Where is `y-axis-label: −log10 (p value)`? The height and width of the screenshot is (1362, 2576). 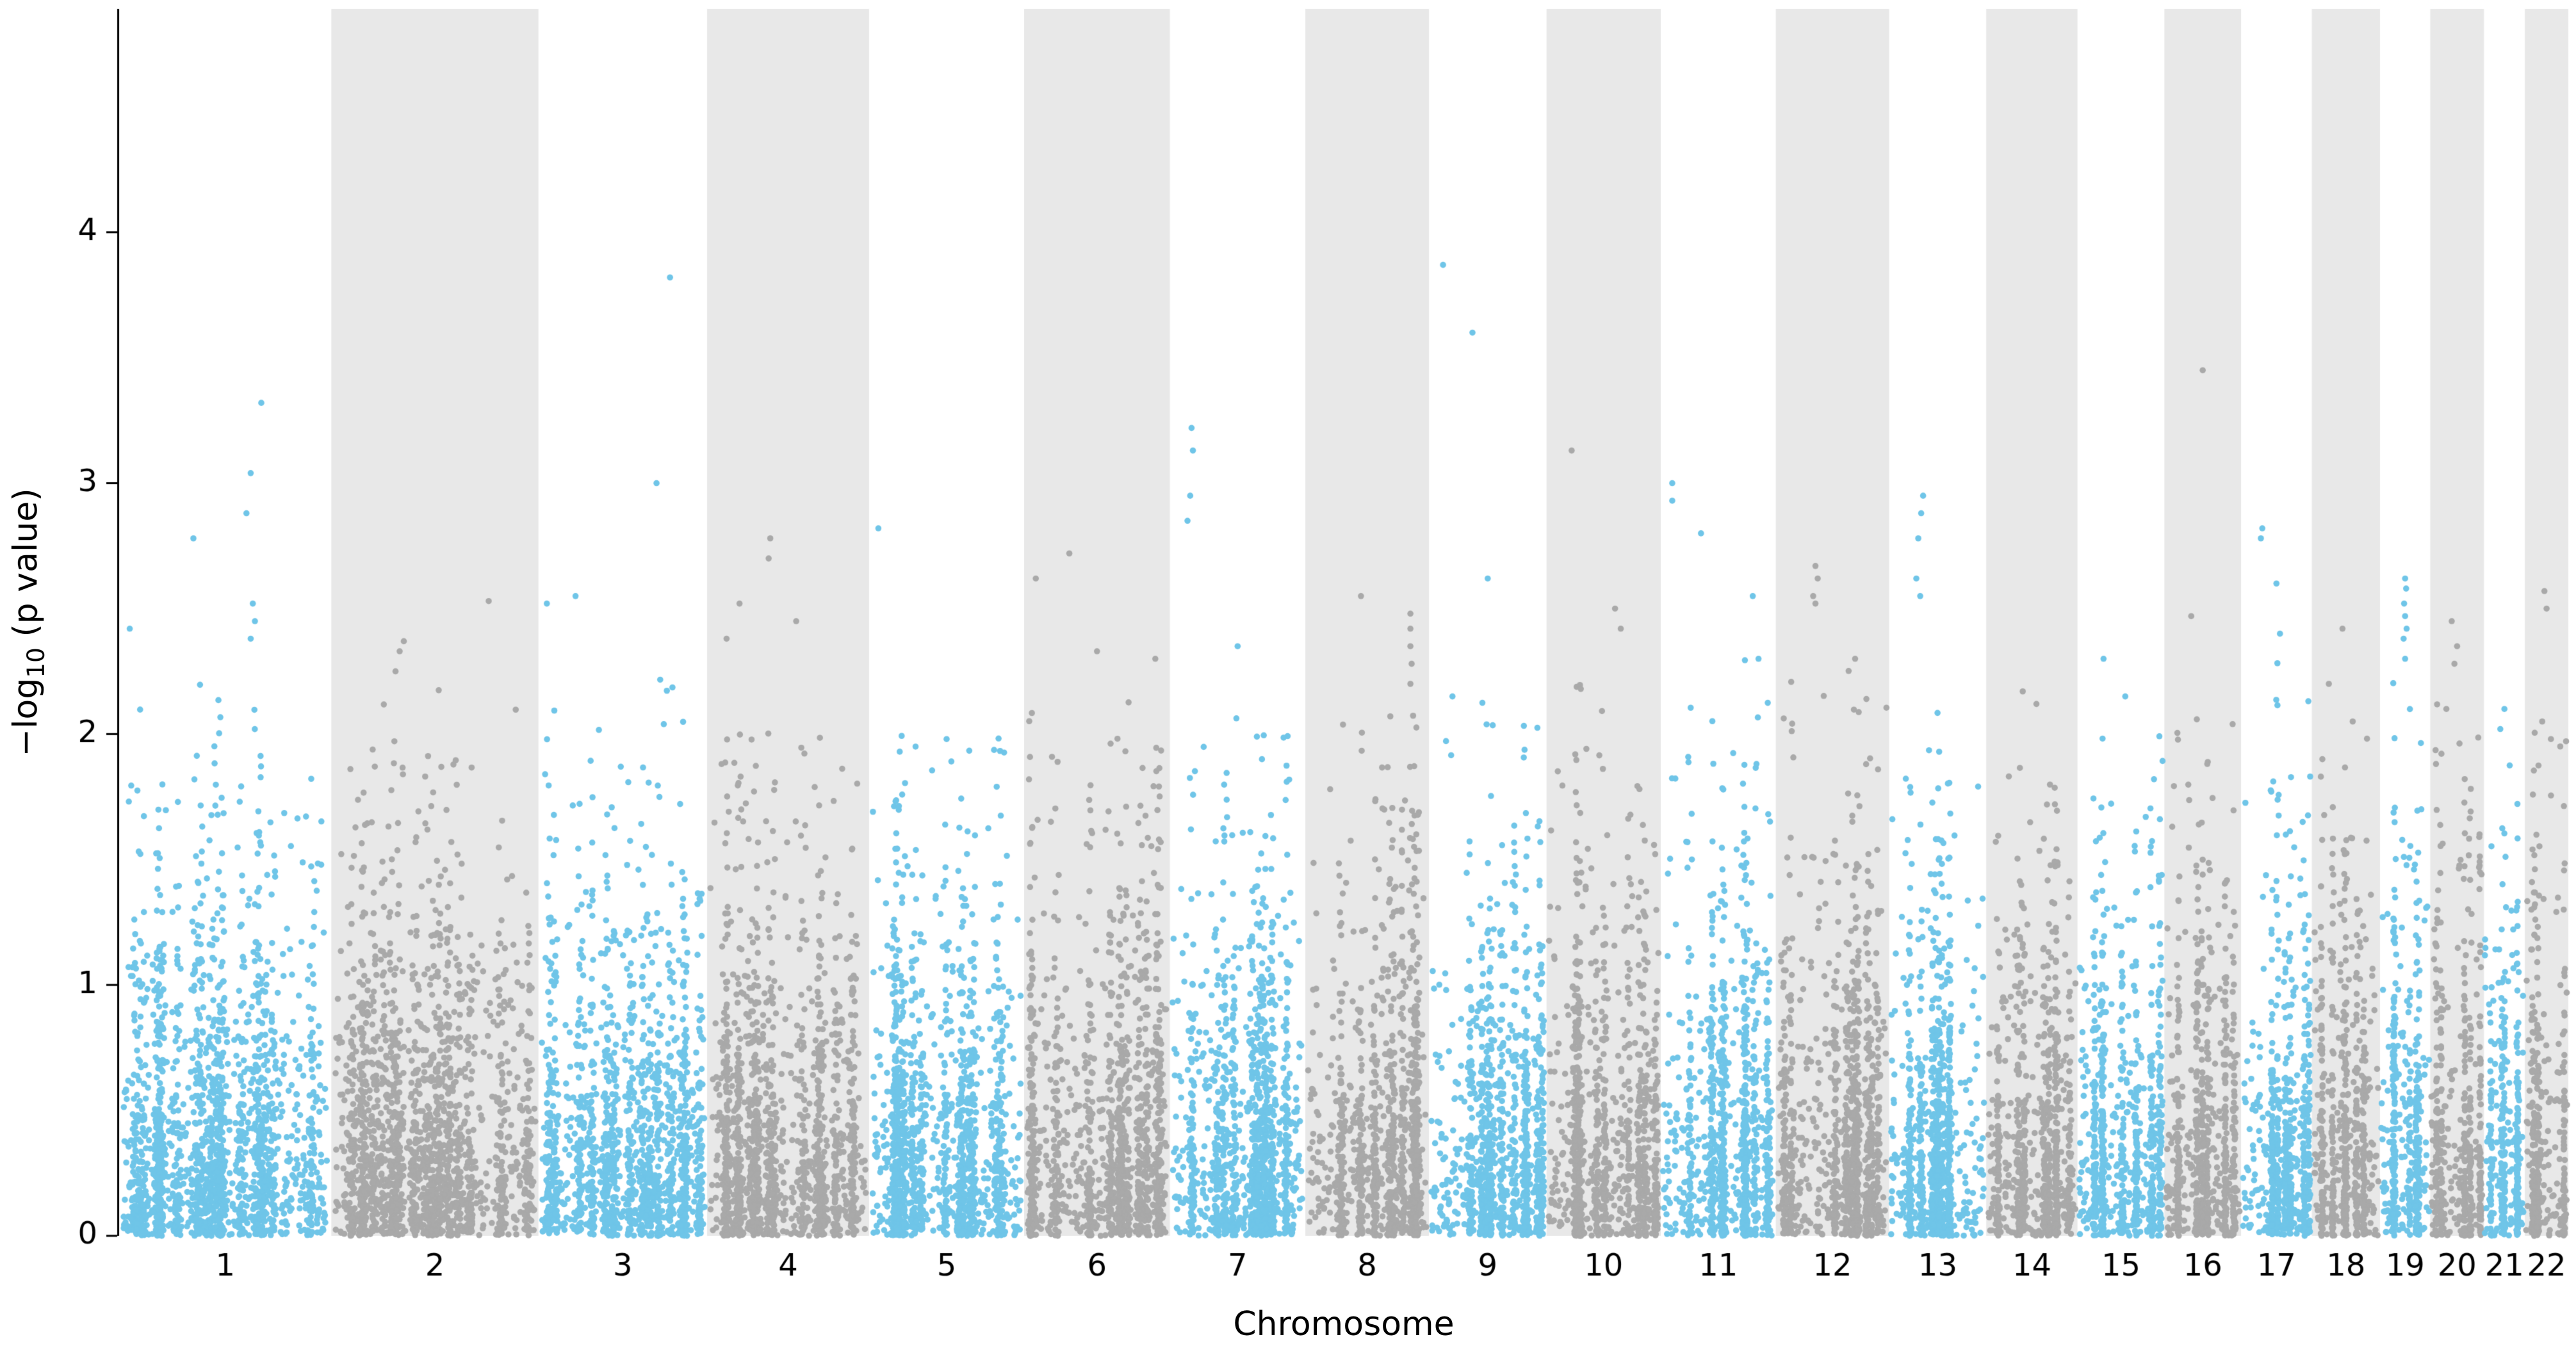 y-axis-label: −log10 (p value) is located at coordinates (27, 622).